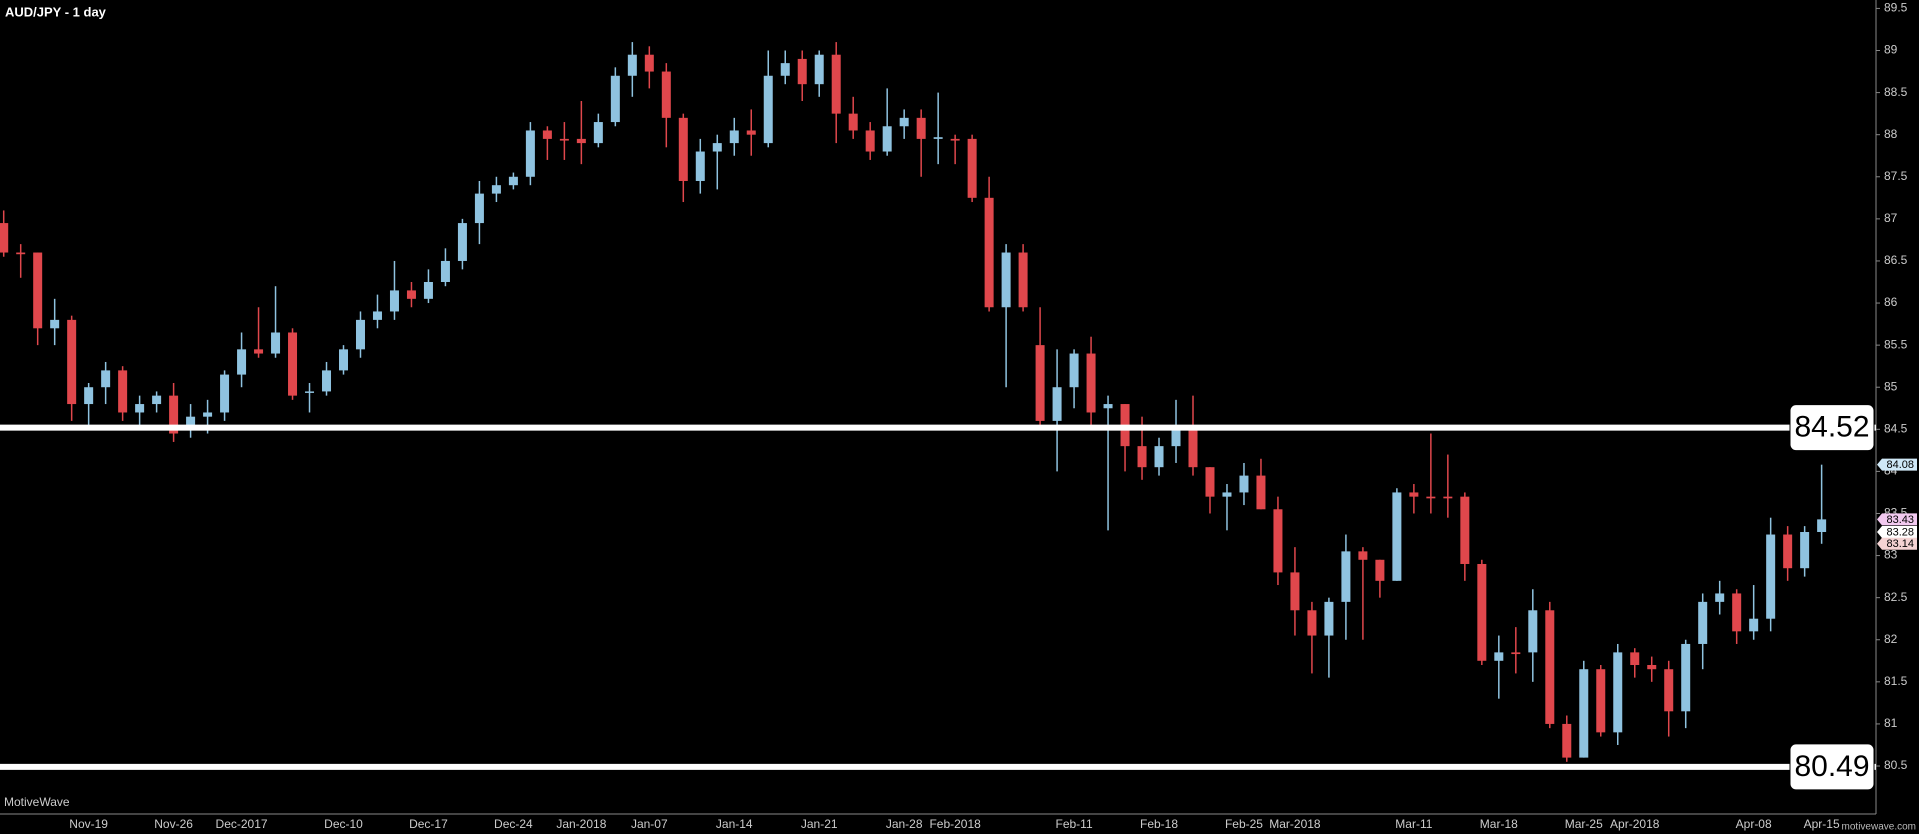 The width and height of the screenshot is (1919, 834). What do you see at coordinates (1879, 827) in the screenshot?
I see `watermark: motivewave.com` at bounding box center [1879, 827].